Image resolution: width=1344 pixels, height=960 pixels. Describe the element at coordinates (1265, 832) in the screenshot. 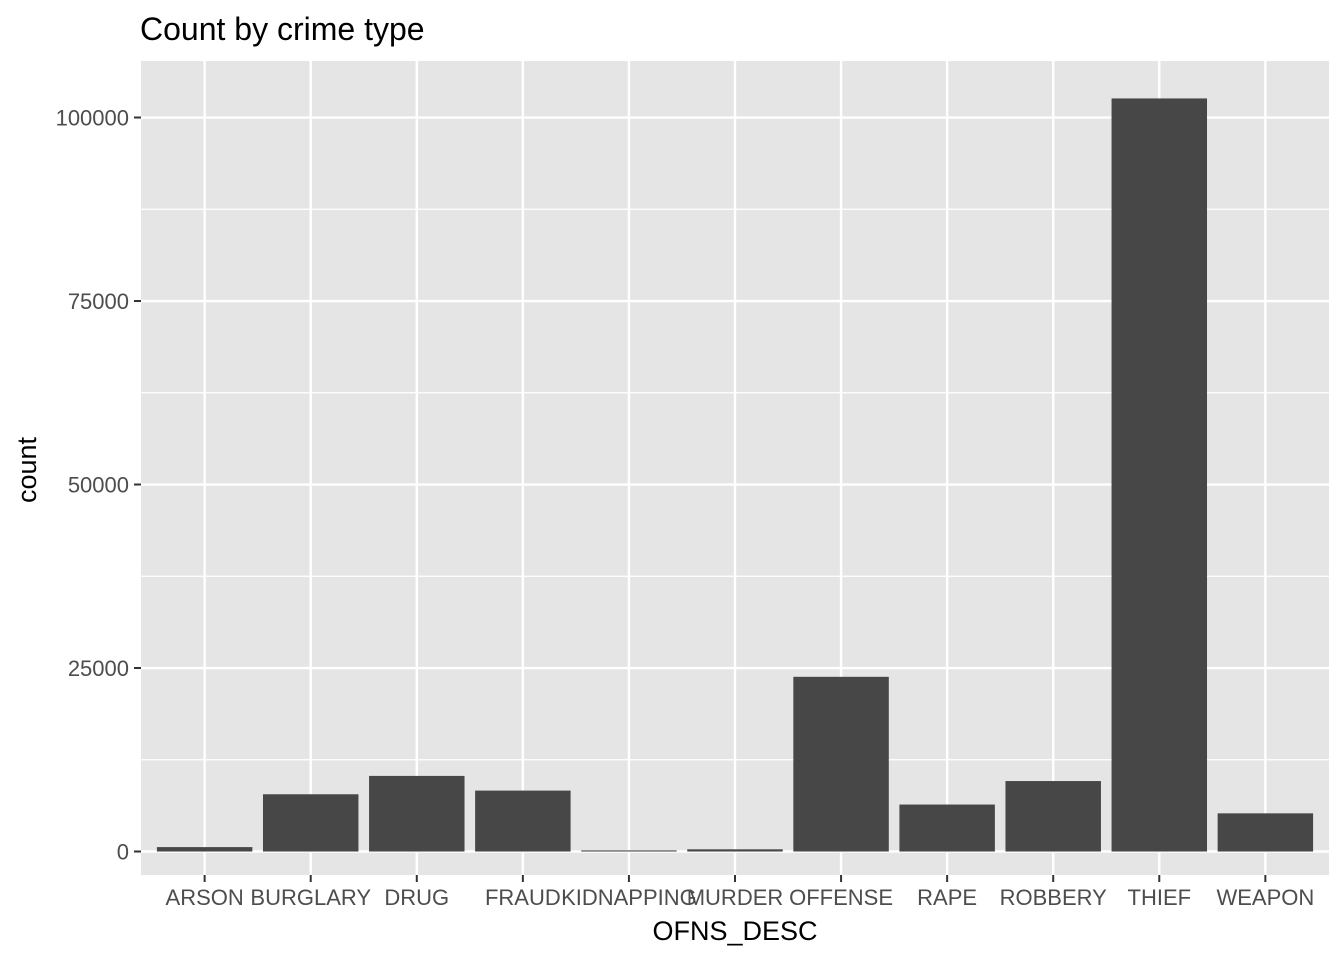

I see `bar-weapon` at that location.